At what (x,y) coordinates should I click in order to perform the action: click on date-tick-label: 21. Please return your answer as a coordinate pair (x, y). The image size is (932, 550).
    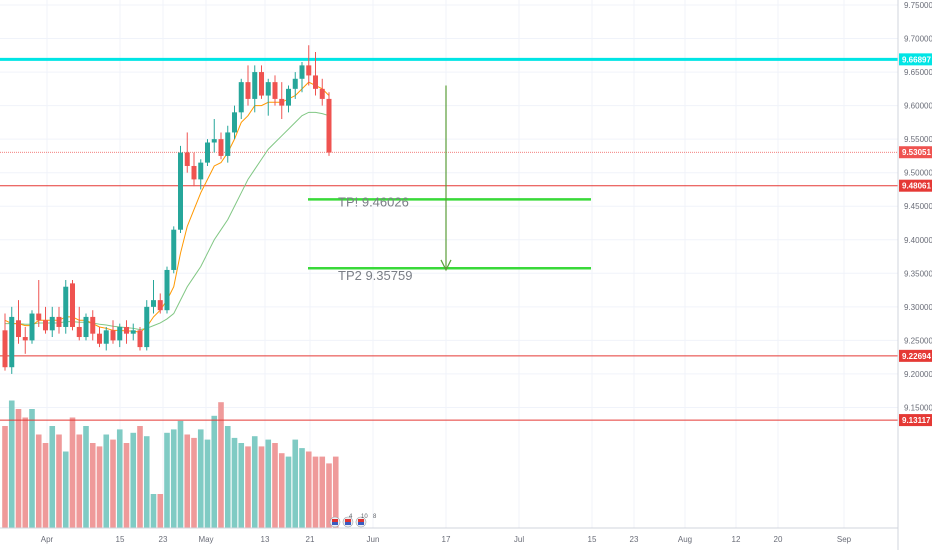
    Looking at the image, I should click on (310, 539).